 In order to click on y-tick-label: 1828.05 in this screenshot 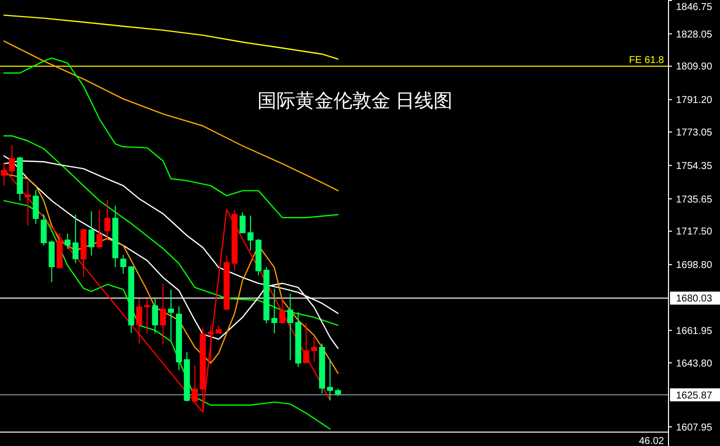, I will do `click(694, 34)`.